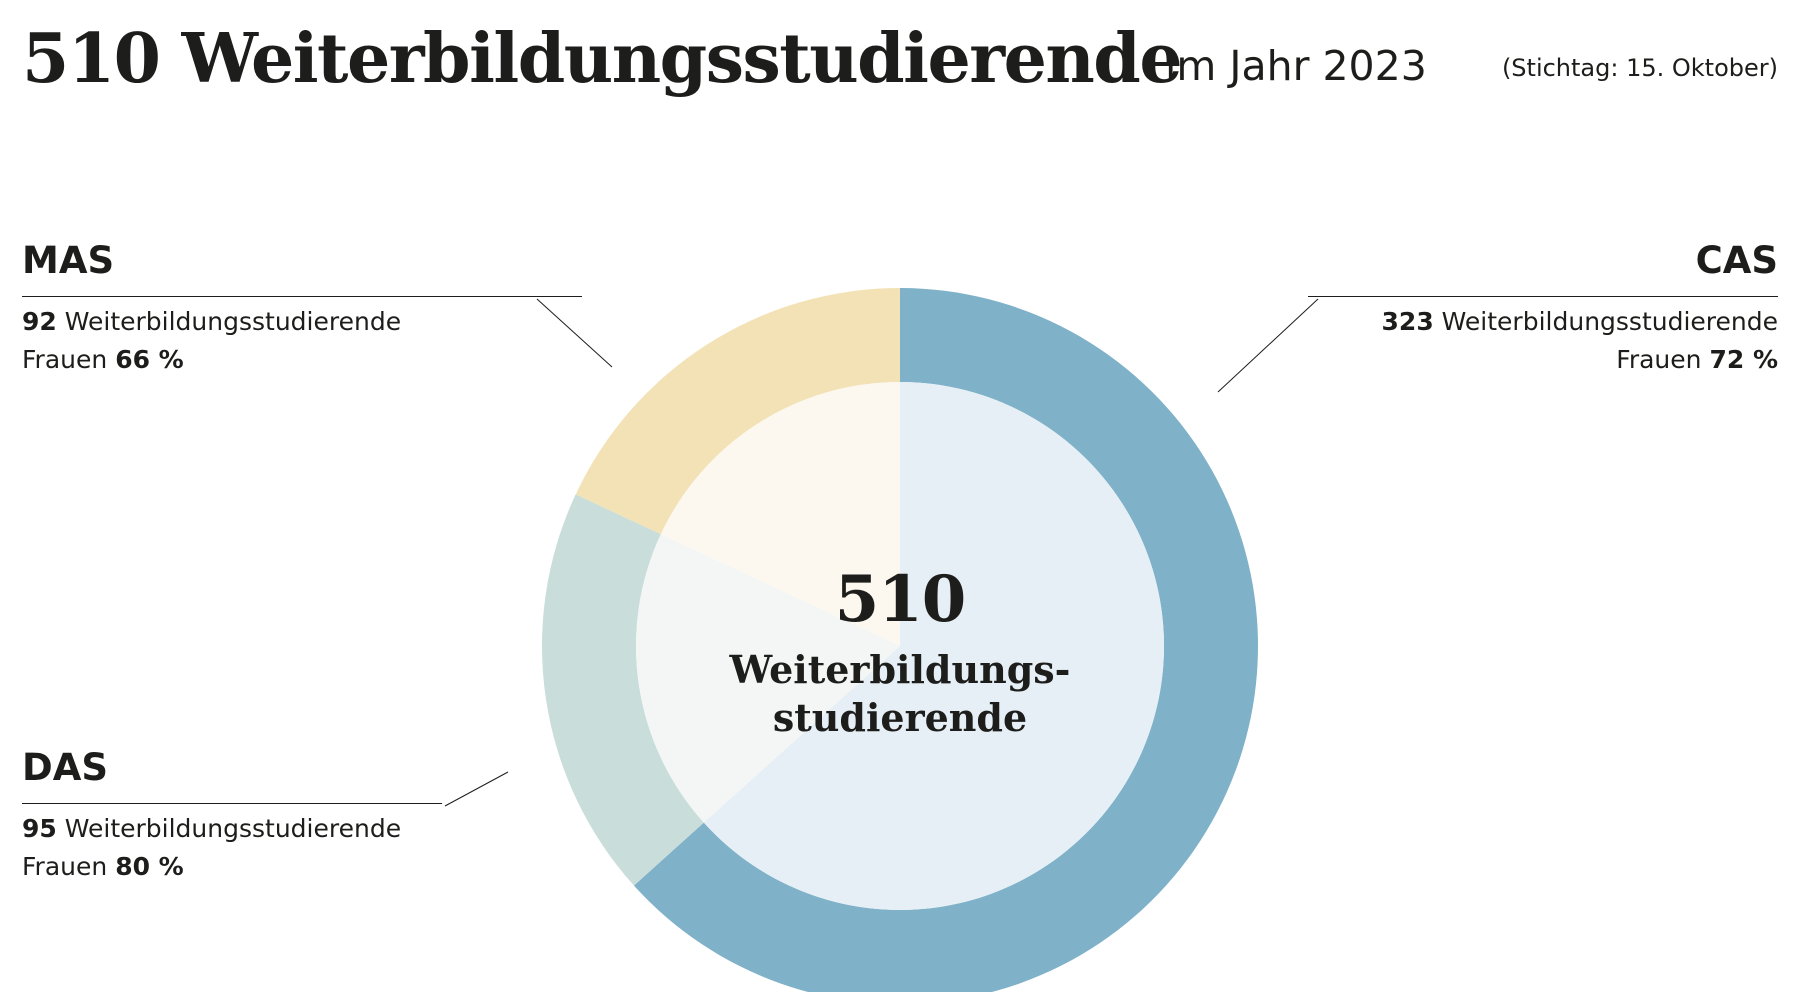  Describe the element at coordinates (1296, 66) in the screenshot. I see `chart-subtitle: im Jahr 2023` at that location.